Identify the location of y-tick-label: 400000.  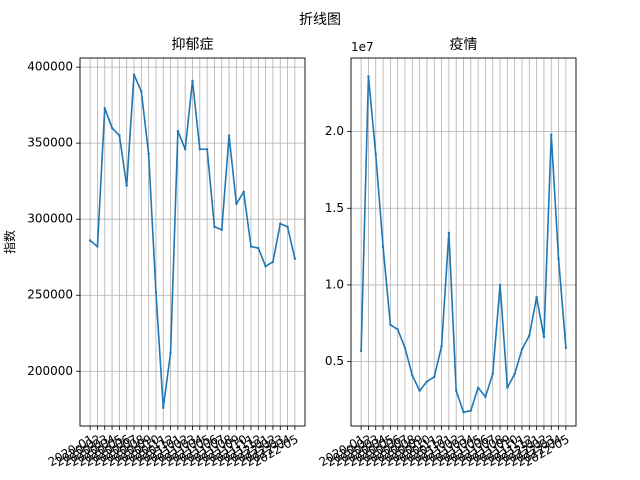
(50, 67).